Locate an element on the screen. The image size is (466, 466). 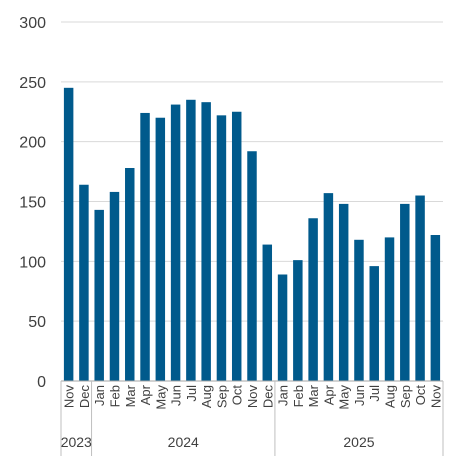
y-axis-tick-labels: 0 50 100 150 200 250 300 is located at coordinates (32, 203).